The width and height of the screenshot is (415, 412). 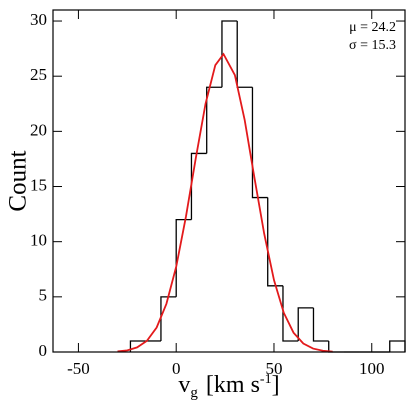 What do you see at coordinates (78, 368) in the screenshot?
I see `x-tick-label: -50` at bounding box center [78, 368].